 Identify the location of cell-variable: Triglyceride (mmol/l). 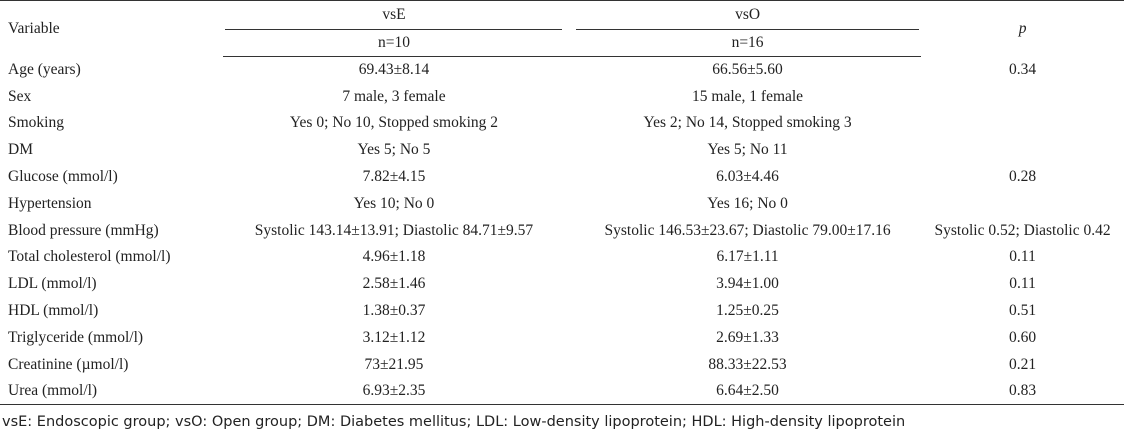
(76, 337).